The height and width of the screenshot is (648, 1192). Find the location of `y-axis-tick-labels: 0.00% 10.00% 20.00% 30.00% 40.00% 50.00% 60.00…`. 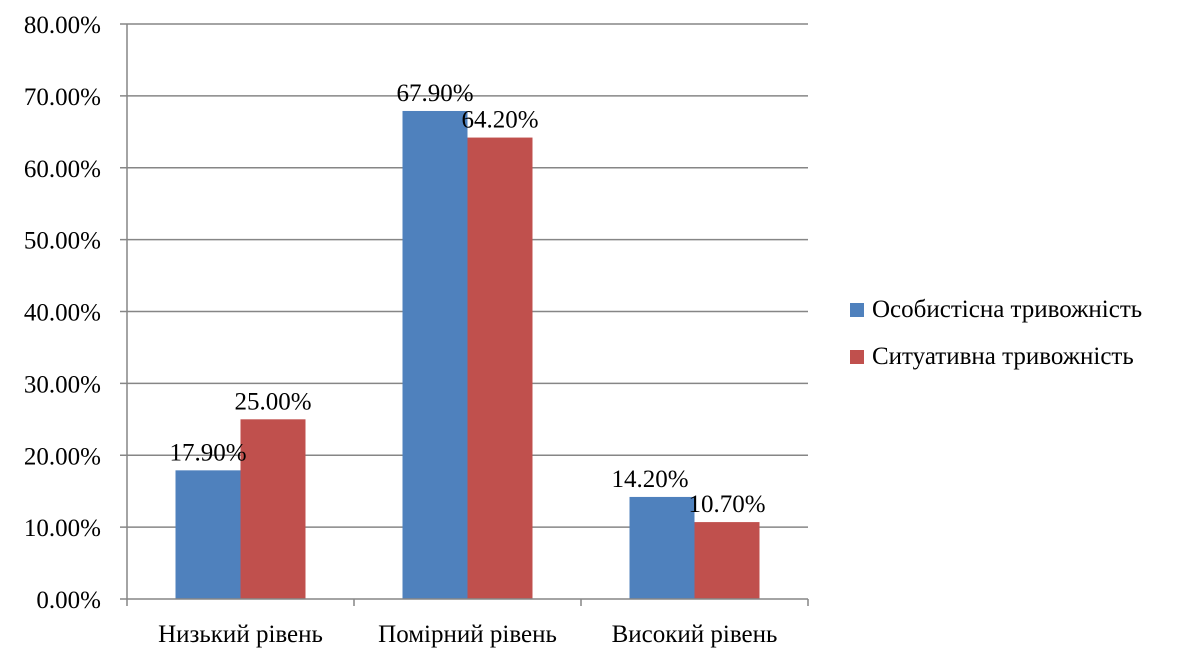

y-axis-tick-labels: 0.00% 10.00% 20.00% 30.00% 40.00% 50.00% 60.00… is located at coordinates (62, 313).